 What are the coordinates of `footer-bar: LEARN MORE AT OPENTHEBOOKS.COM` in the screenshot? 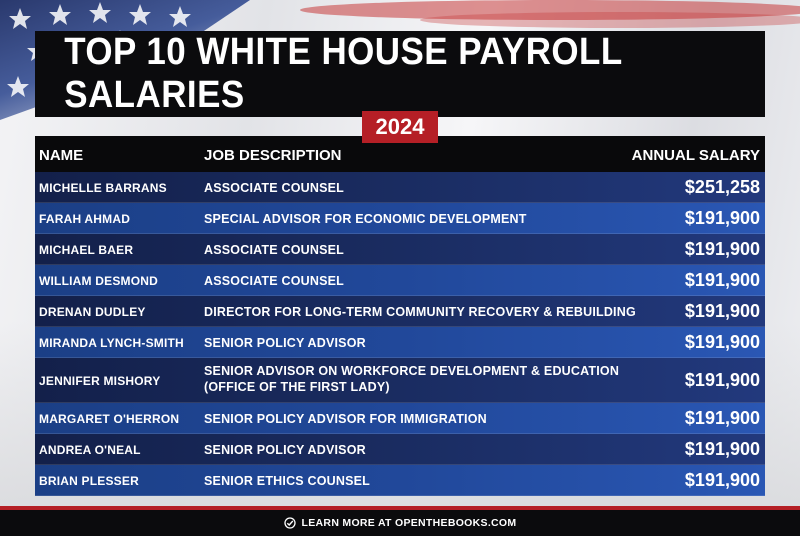 It's located at (400, 521).